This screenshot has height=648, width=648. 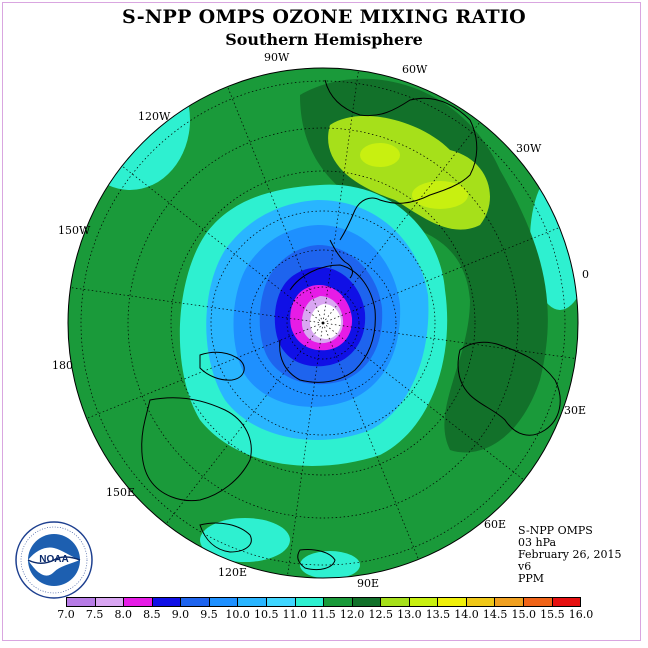 I want to click on info-level: 03 hPa, so click(x=537, y=542).